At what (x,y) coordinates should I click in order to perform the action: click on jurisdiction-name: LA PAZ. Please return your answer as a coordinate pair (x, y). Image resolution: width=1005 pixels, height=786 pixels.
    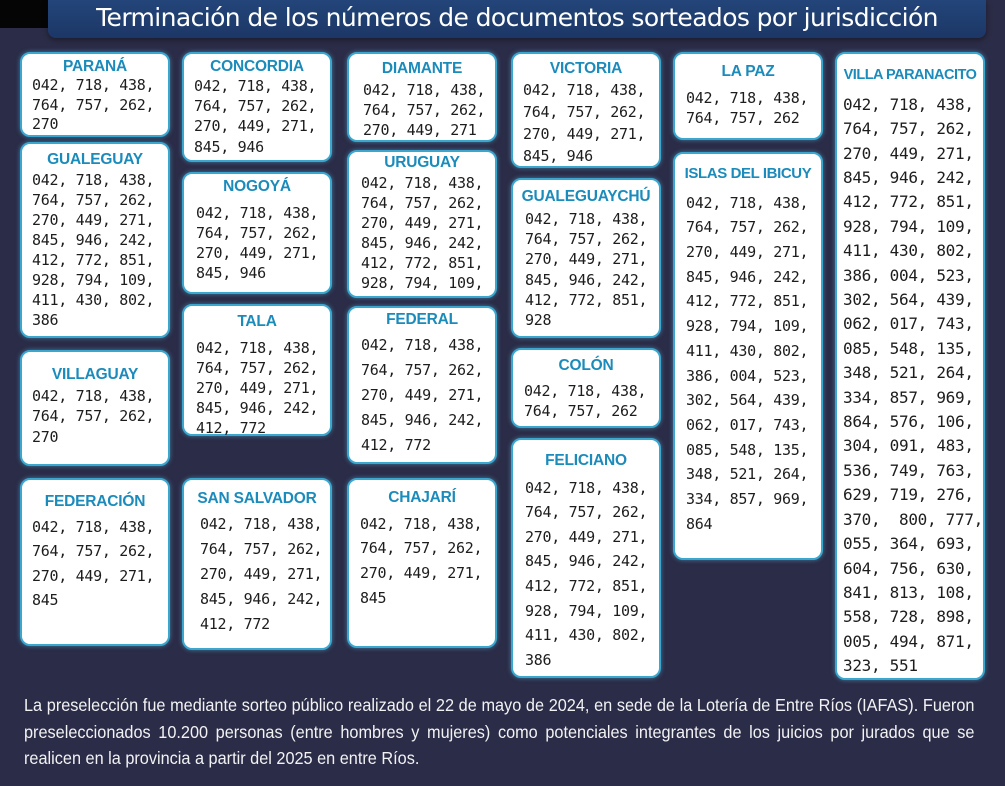
    Looking at the image, I should click on (748, 71).